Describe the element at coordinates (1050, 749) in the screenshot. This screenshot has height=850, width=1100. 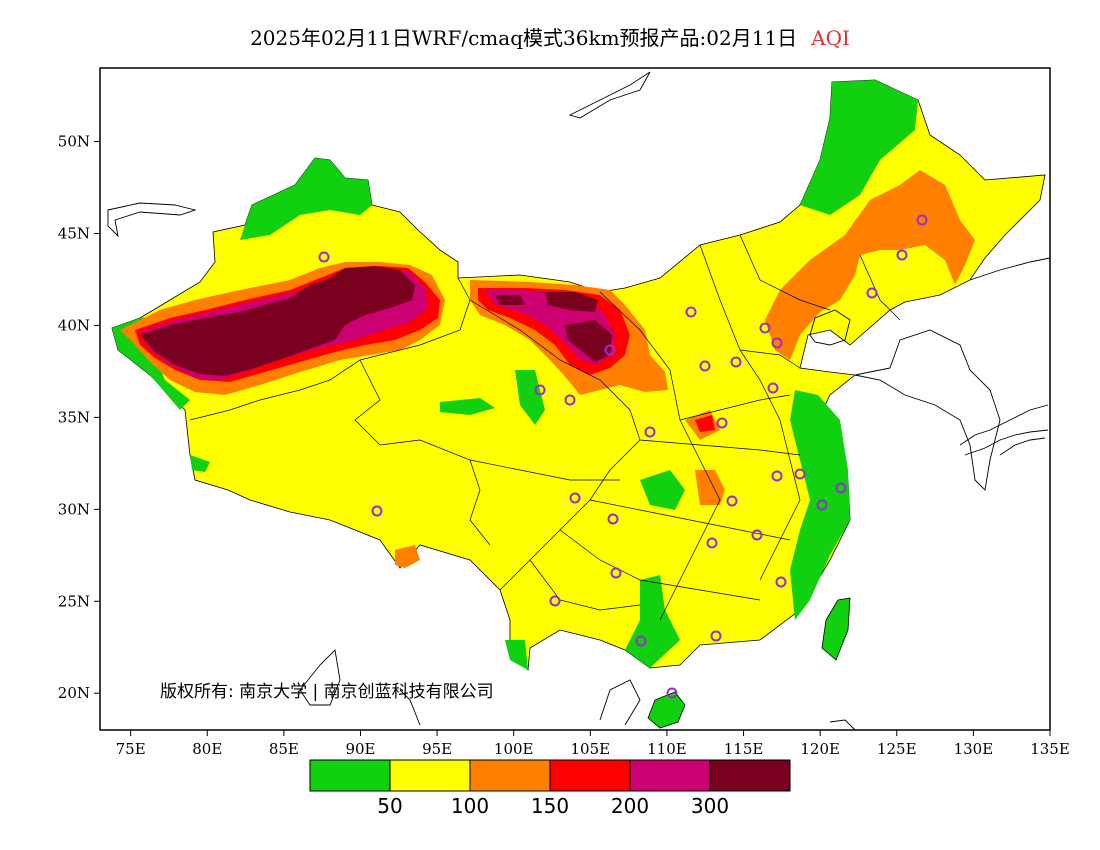
I see `x-tick-label: 135E` at that location.